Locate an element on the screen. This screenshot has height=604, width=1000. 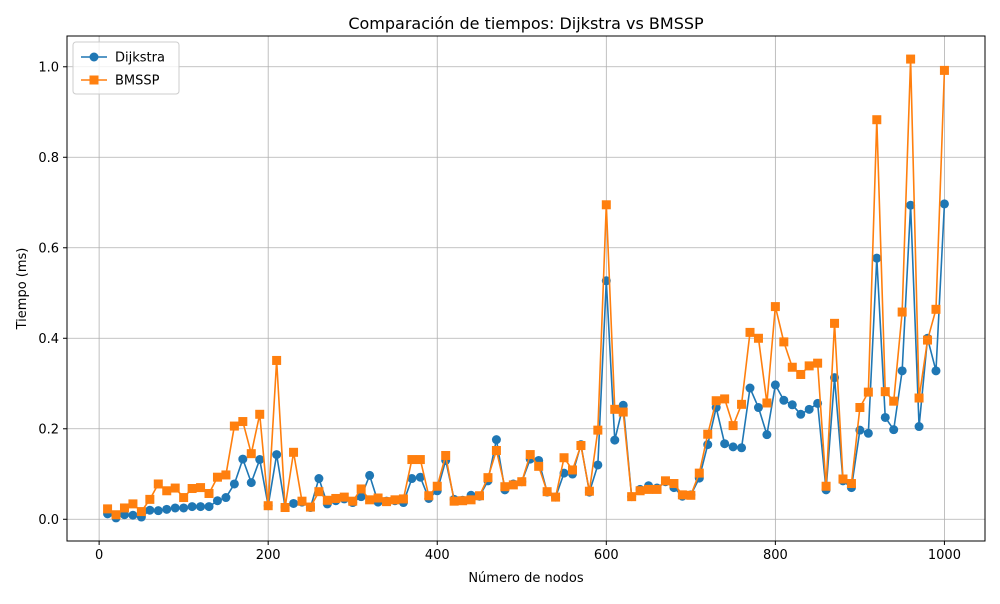
x-tick-label: 0 is located at coordinates (99, 555).